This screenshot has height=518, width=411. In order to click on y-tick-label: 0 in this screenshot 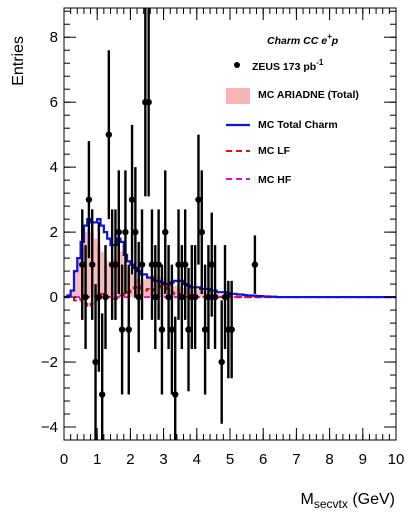, I will do `click(54, 297)`.